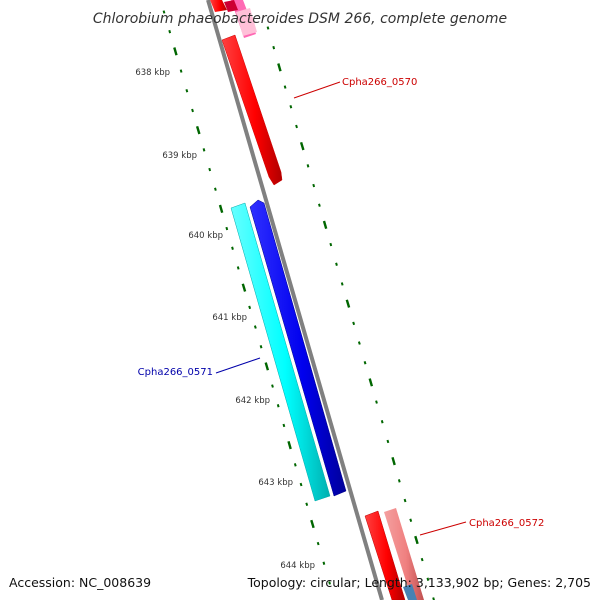 The image size is (600, 600). Describe the element at coordinates (297, 566) in the screenshot. I see `tick-label-644: 644 kbp` at that location.